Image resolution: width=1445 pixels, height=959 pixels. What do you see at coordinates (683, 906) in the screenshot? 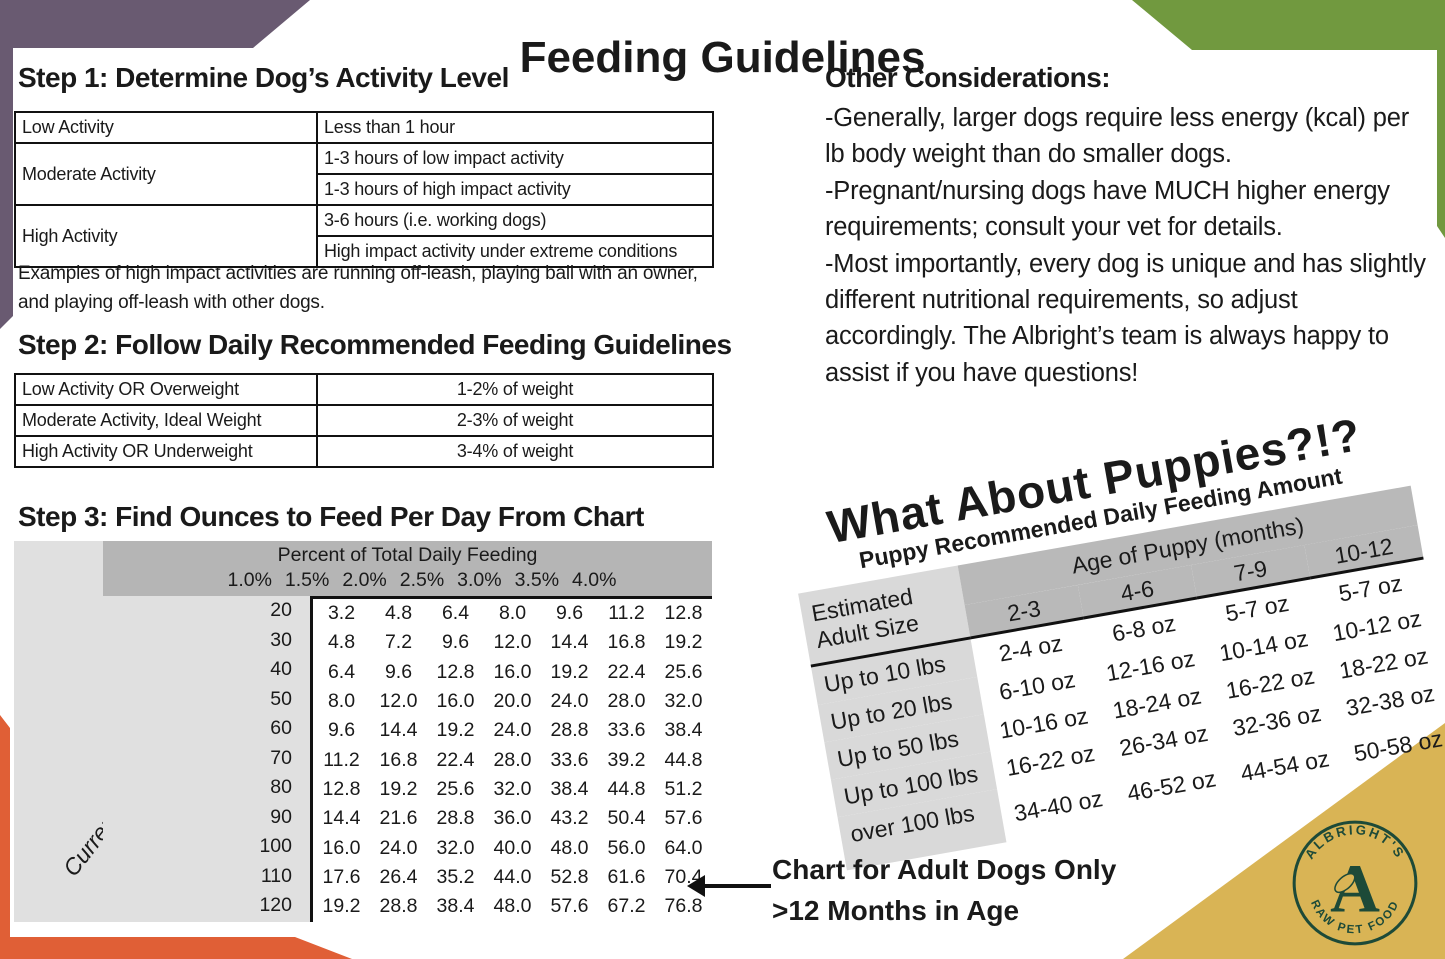
I see `oz-cell: 76.8` at bounding box center [683, 906].